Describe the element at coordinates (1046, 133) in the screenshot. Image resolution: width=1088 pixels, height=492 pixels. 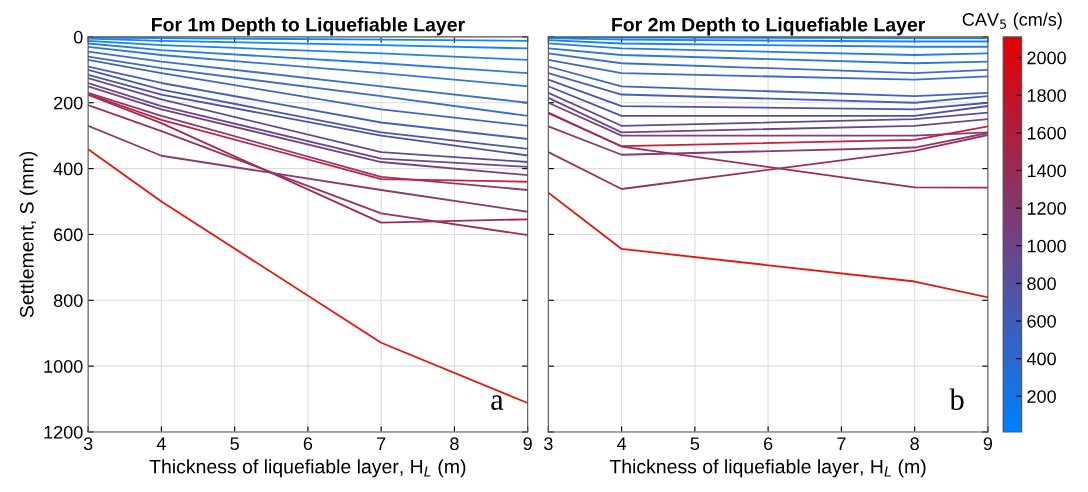
I see `color-bar-label: 1600` at that location.